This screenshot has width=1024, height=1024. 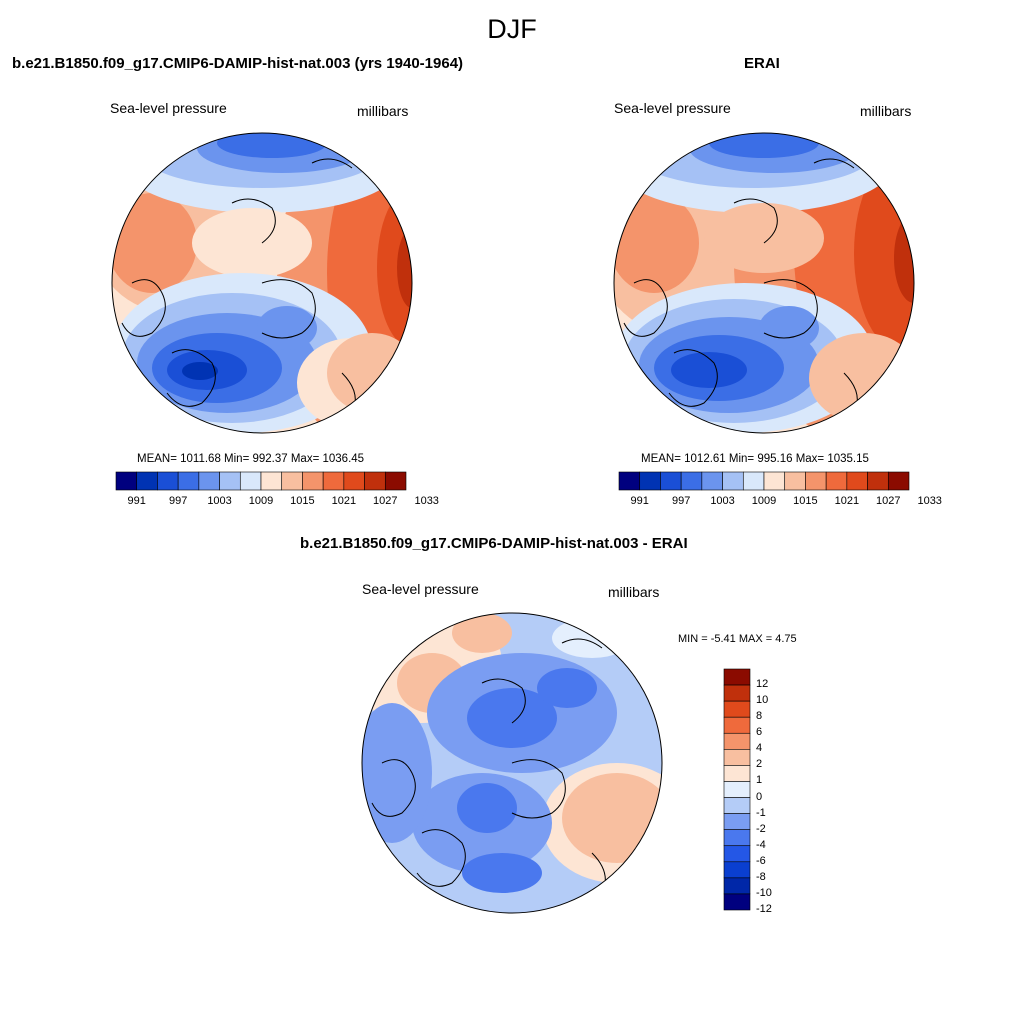 I want to click on colorbar-tick-label: -10, so click(x=764, y=892).